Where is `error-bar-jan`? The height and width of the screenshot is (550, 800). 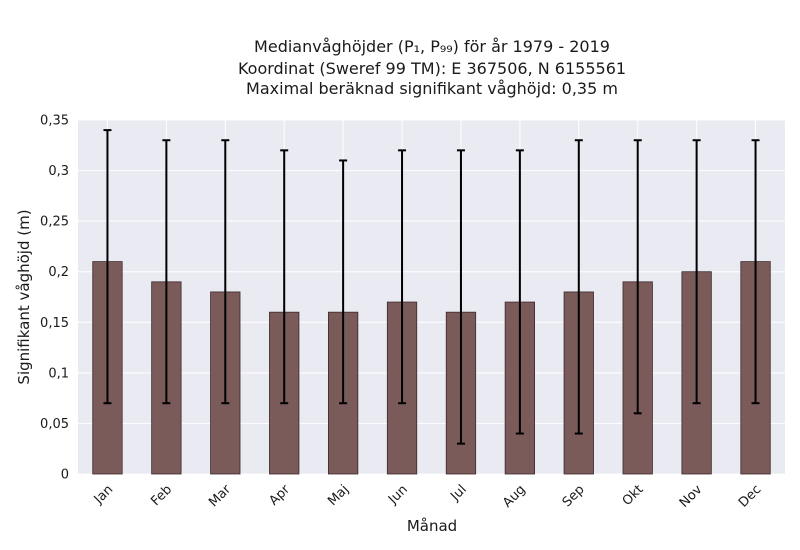 error-bar-jan is located at coordinates (107, 267).